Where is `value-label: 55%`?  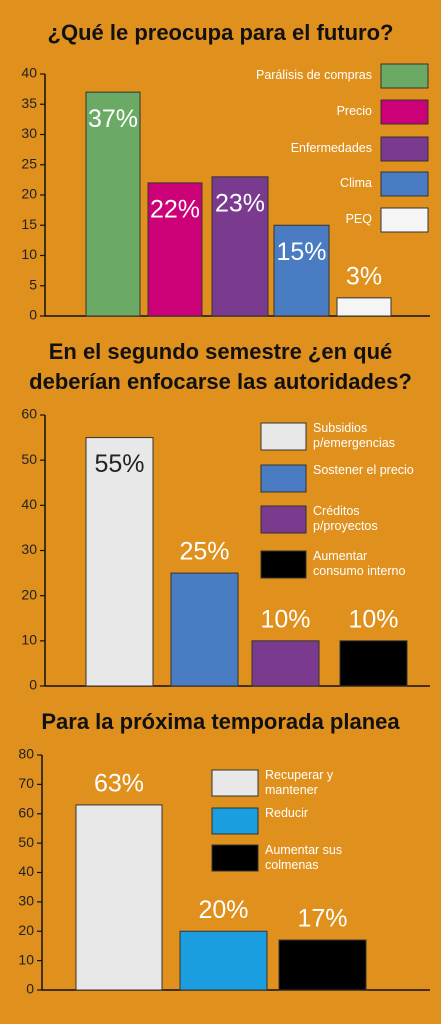 value-label: 55% is located at coordinates (119, 464).